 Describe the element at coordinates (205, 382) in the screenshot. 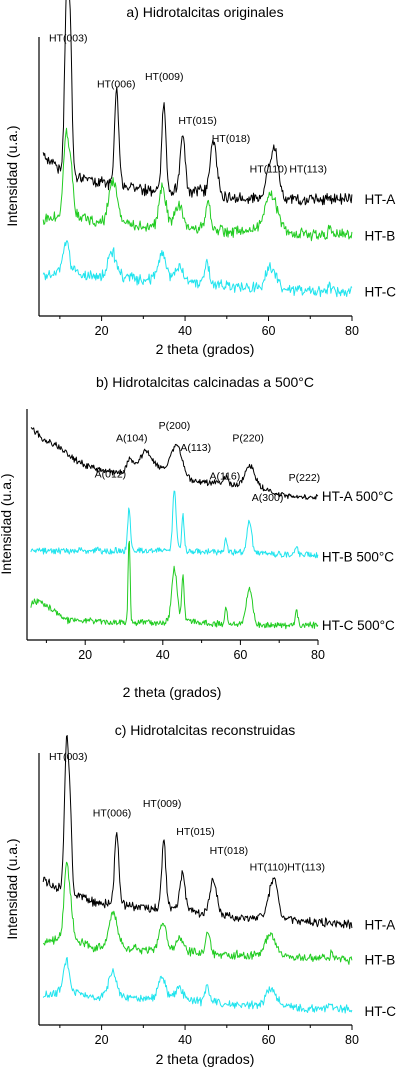

I see `panel-title: b) Hidrotalcitas calcinadas a 500°C` at that location.